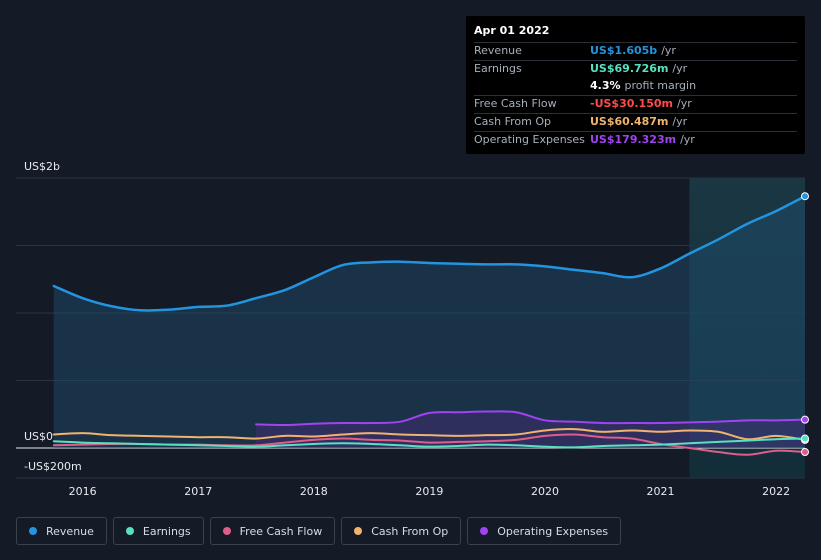 The width and height of the screenshot is (821, 560). What do you see at coordinates (281, 531) in the screenshot?
I see `legend-label: Free Cash Flow` at bounding box center [281, 531].